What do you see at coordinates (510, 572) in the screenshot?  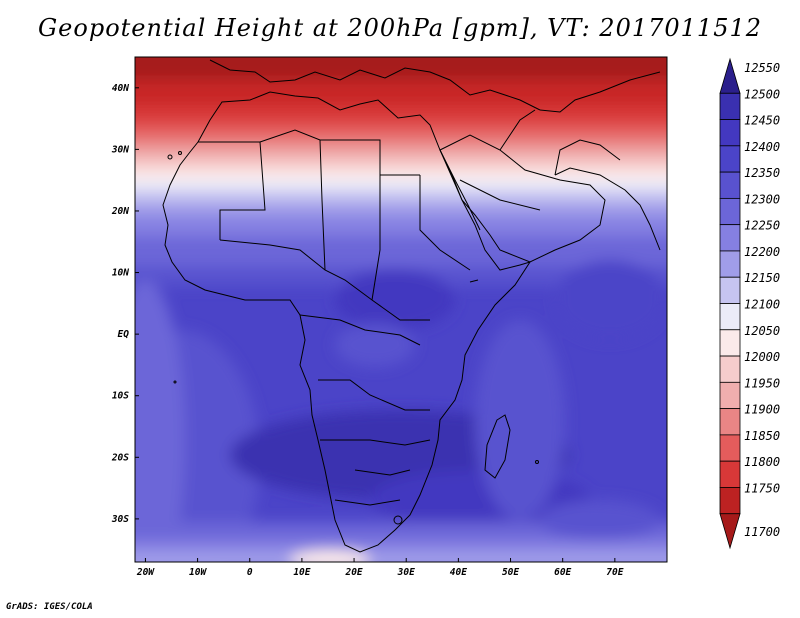 I see `lon-tick-label: 50E` at bounding box center [510, 572].